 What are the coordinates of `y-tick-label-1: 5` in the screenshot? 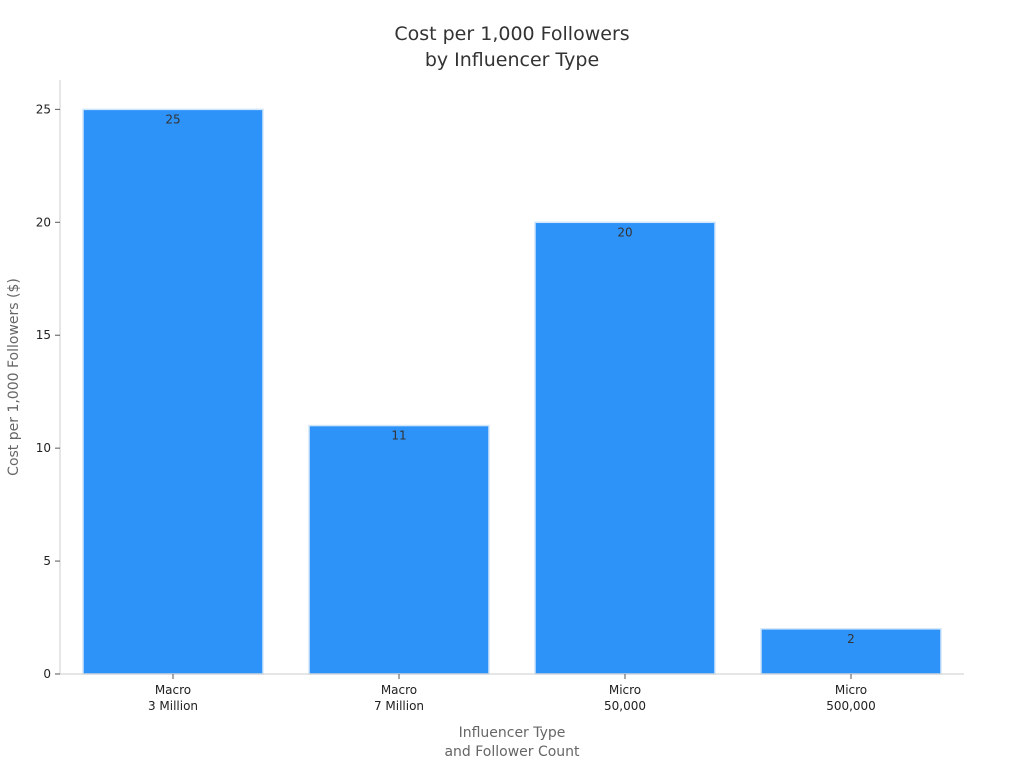 It's located at (47, 561).